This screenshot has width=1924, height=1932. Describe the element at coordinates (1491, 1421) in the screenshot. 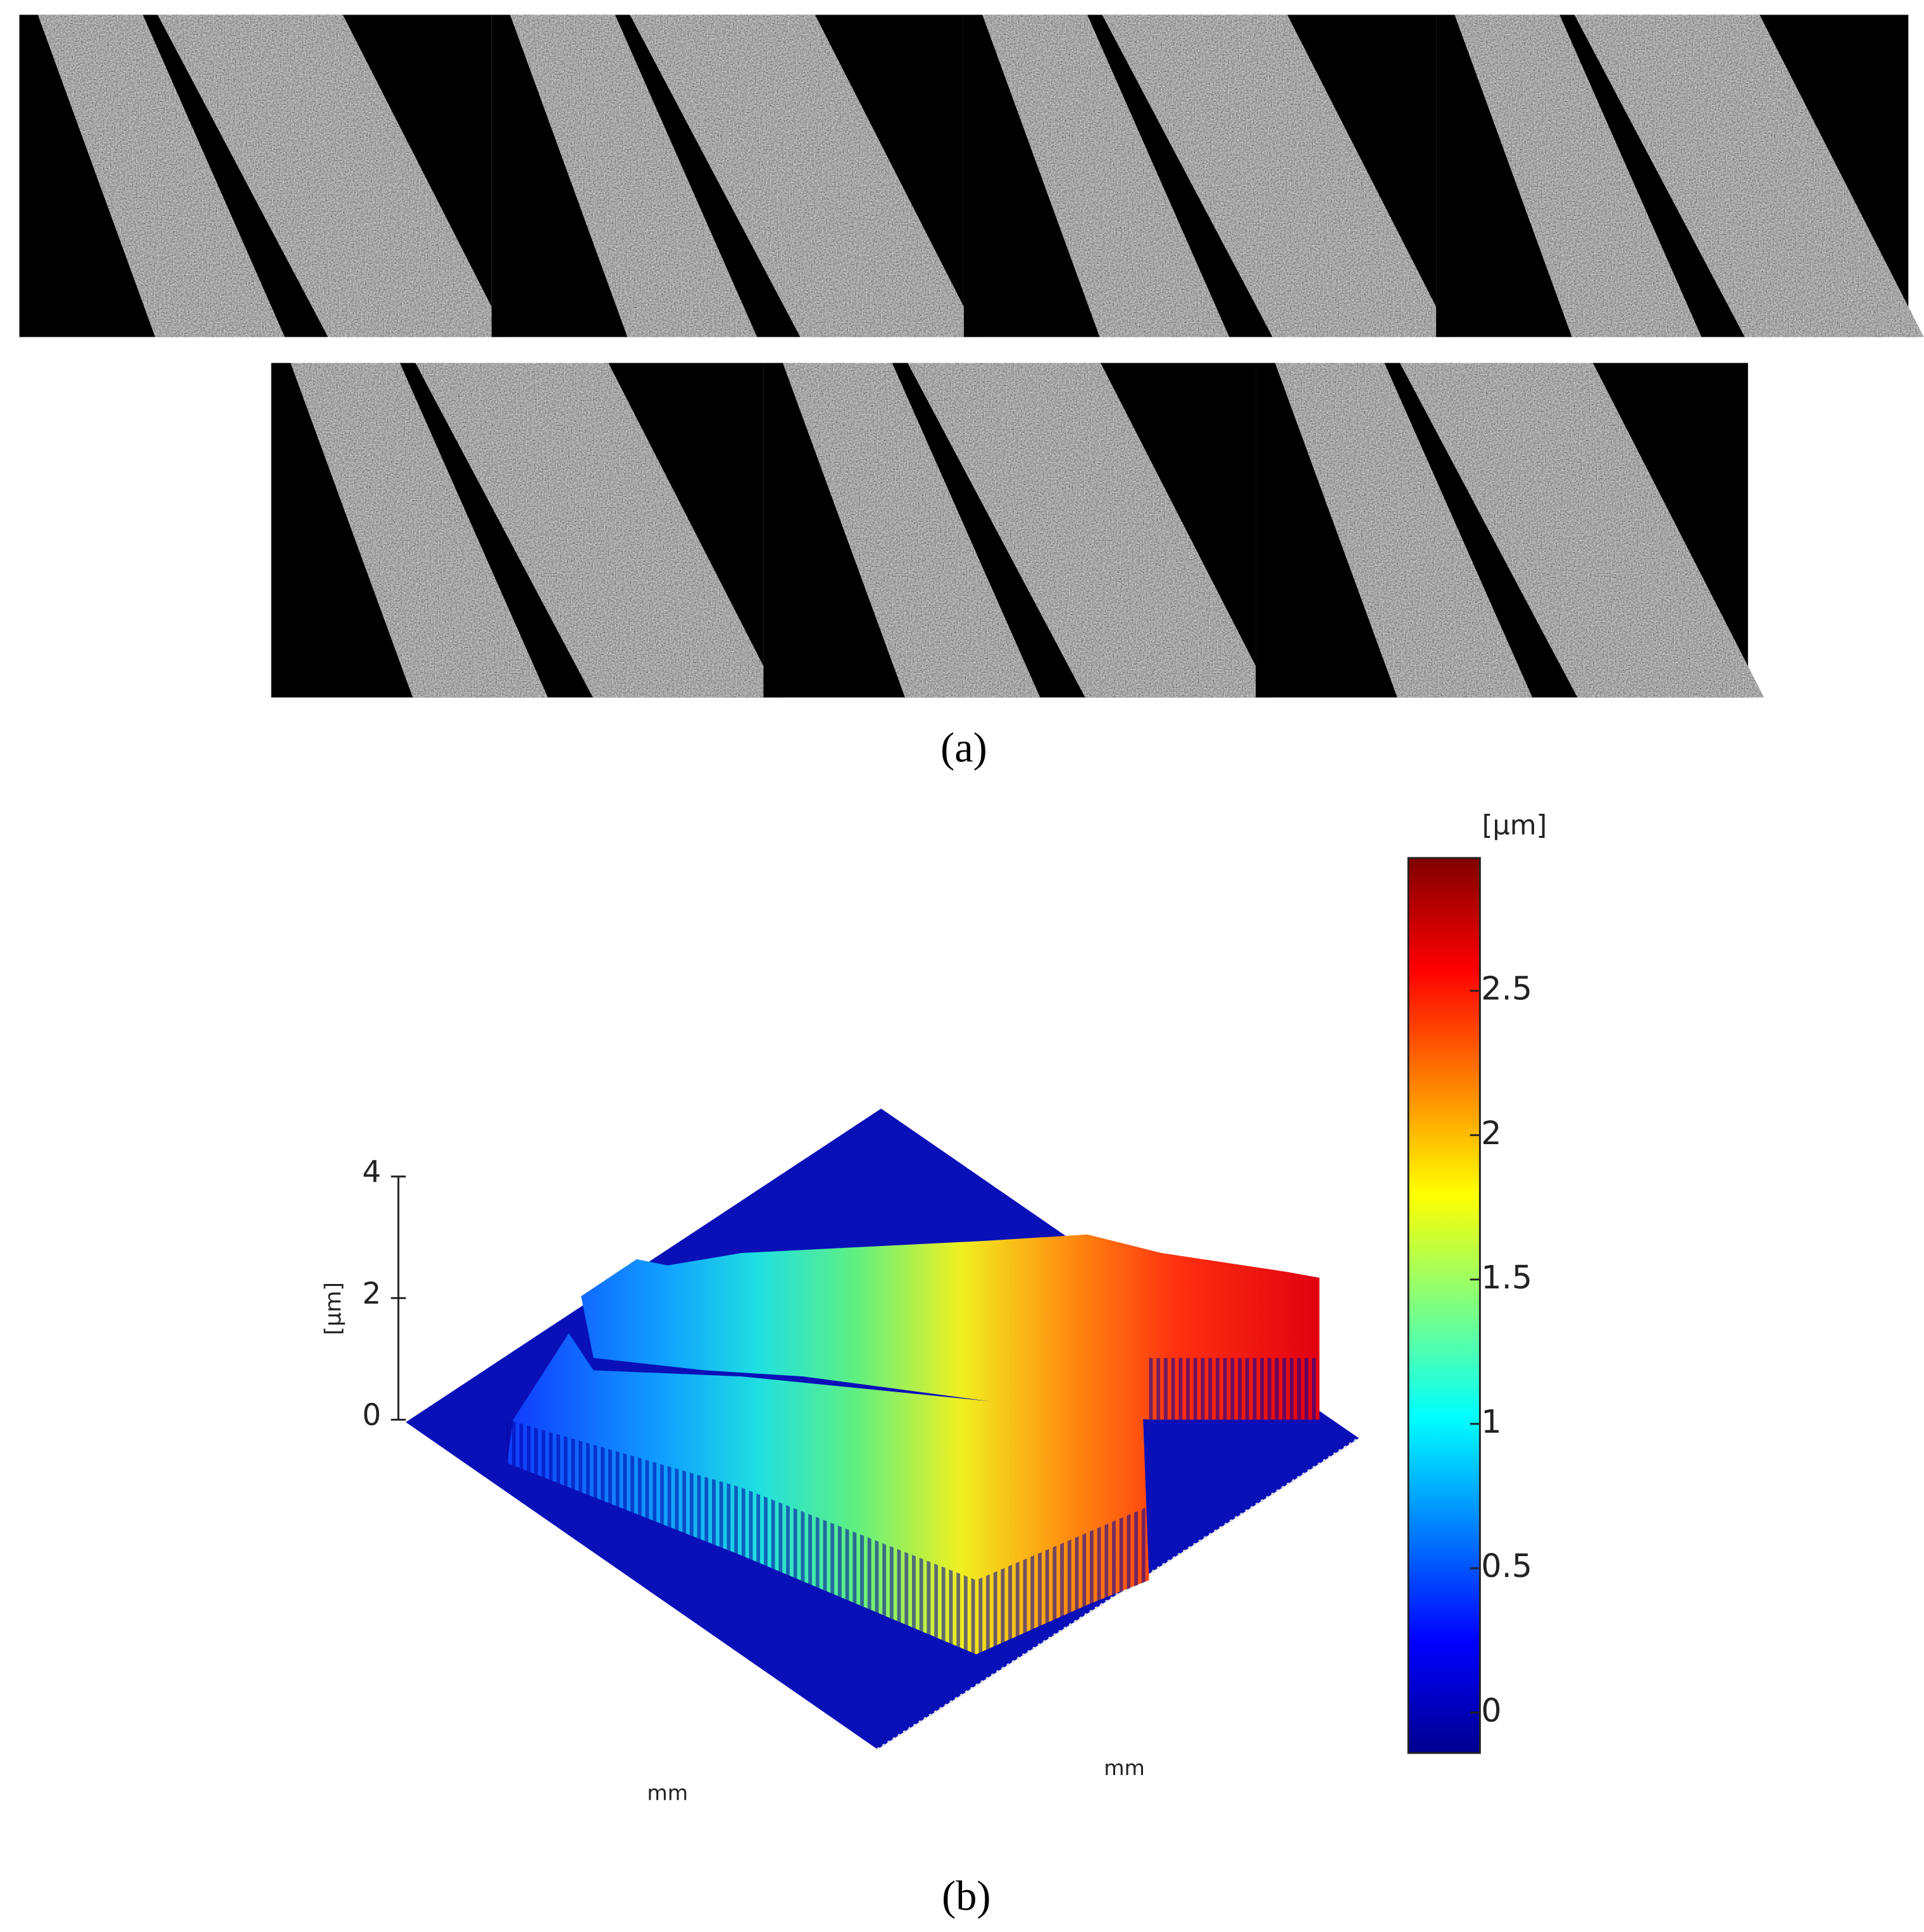

I see `colorbar-tick-label: 1` at that location.